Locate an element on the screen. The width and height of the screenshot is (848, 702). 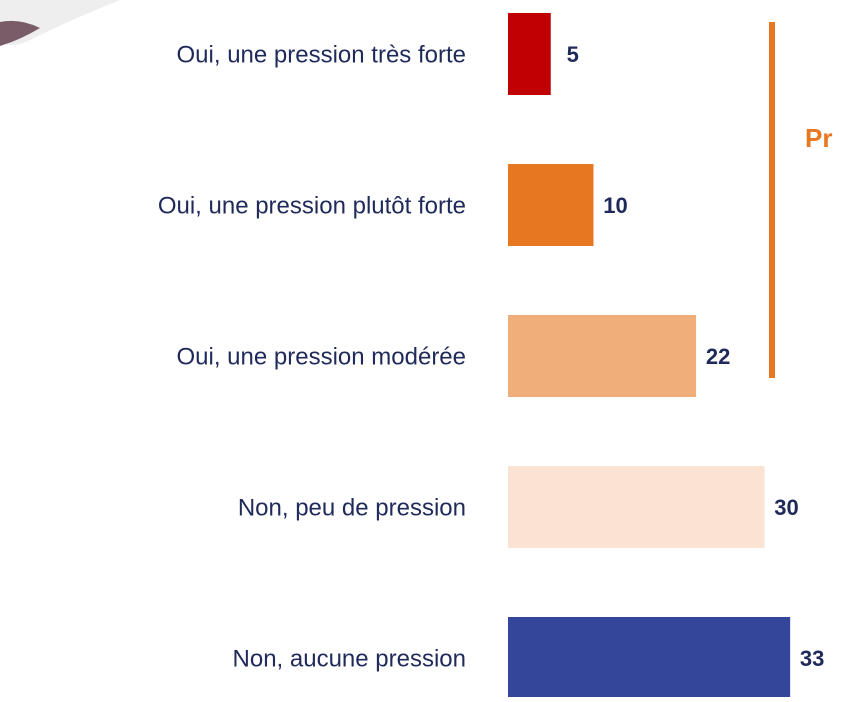
category-label: Non, aucune pression is located at coordinates (349, 658).